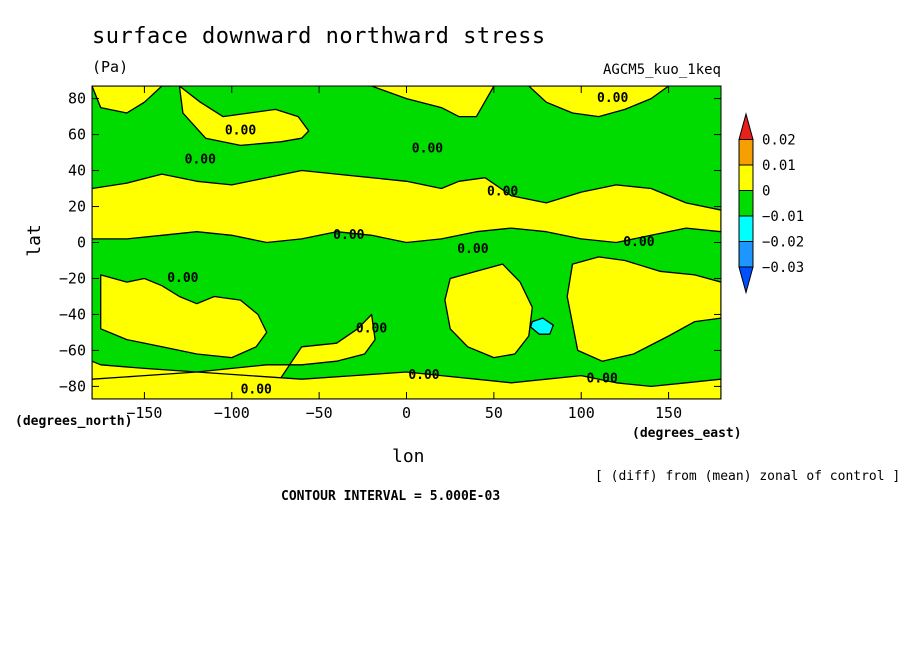 This screenshot has height=654, width=904. Describe the element at coordinates (746, 126) in the screenshot. I see `colorbar-top-arrow` at that location.